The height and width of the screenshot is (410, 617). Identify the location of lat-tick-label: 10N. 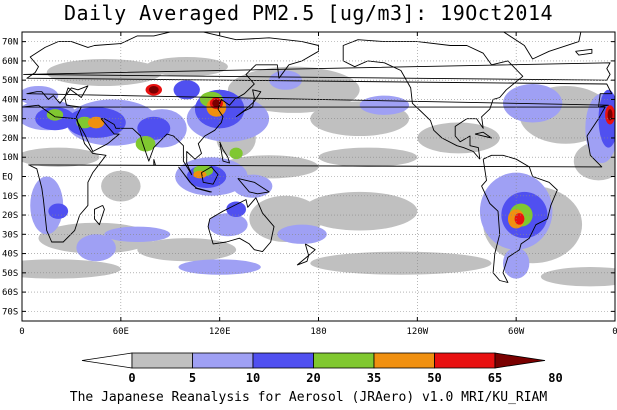
(10, 158).